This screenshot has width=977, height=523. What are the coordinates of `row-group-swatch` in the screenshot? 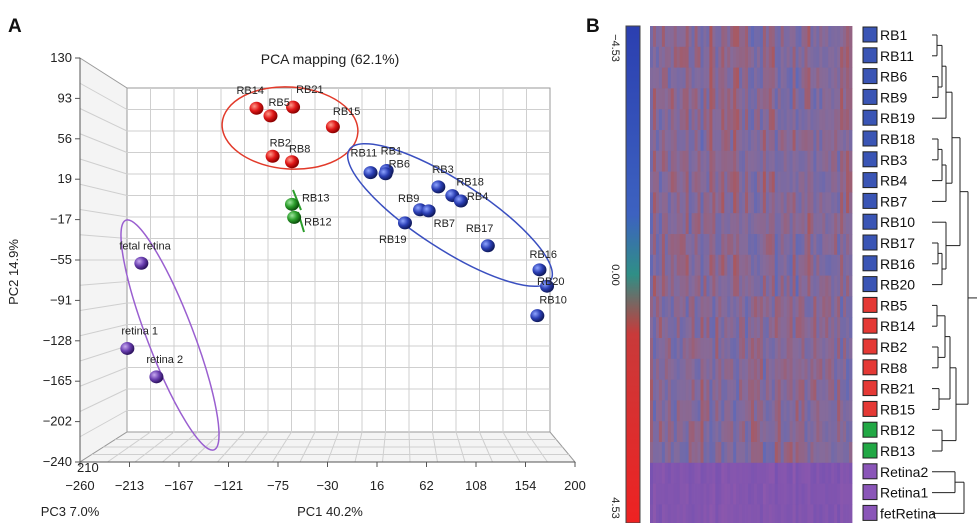 It's located at (870, 408).